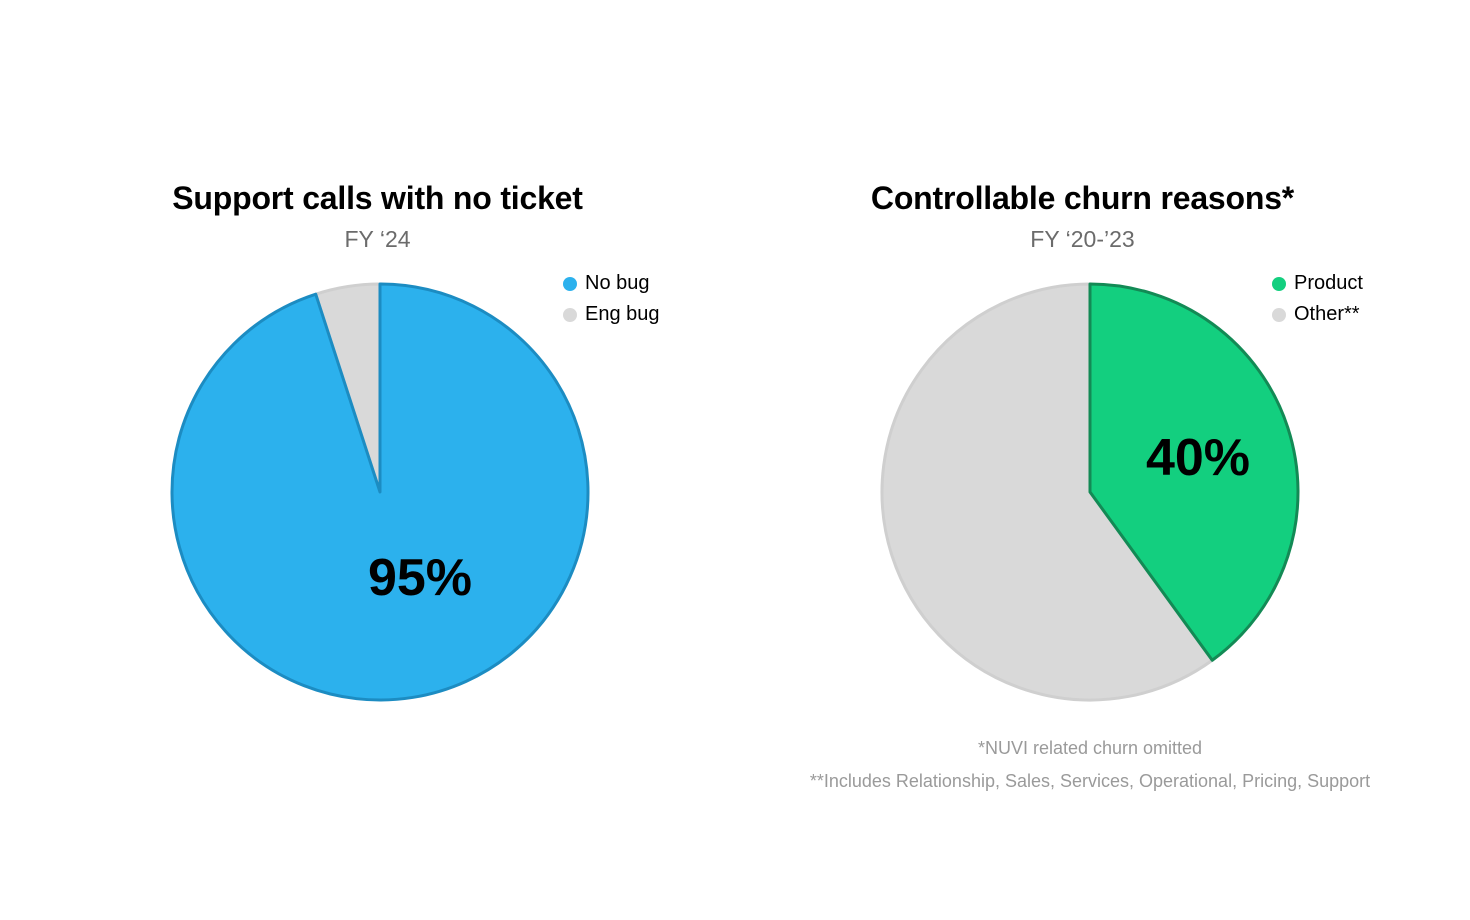 The width and height of the screenshot is (1470, 920). What do you see at coordinates (617, 283) in the screenshot?
I see `legend-label: No bug` at bounding box center [617, 283].